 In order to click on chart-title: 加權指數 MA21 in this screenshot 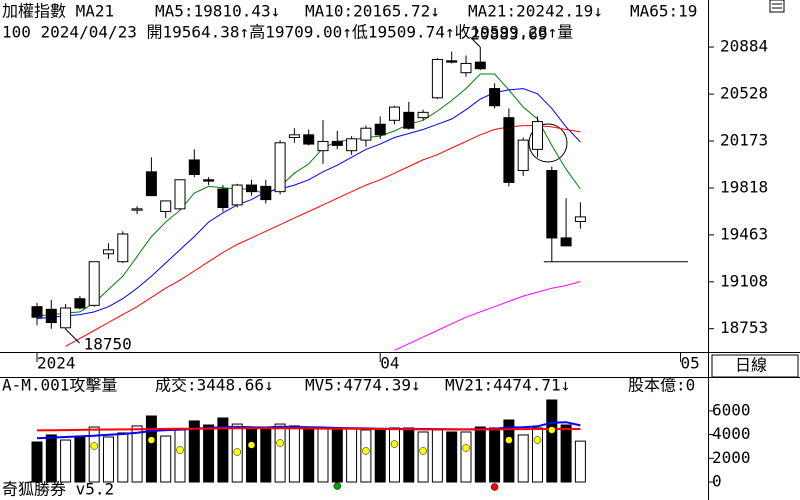, I will do `click(58, 11)`.